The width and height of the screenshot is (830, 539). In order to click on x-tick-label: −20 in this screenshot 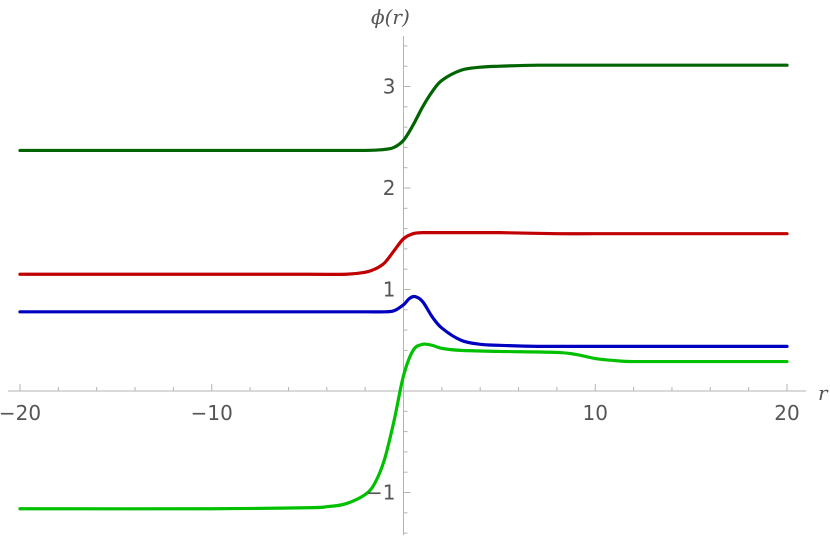, I will do `click(20, 413)`.